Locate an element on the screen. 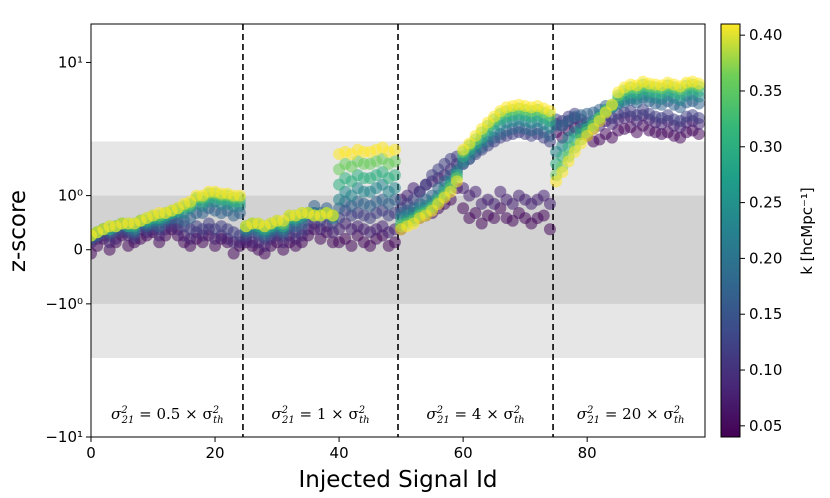  colorbar-tick-label: 0.40 is located at coordinates (765, 35).